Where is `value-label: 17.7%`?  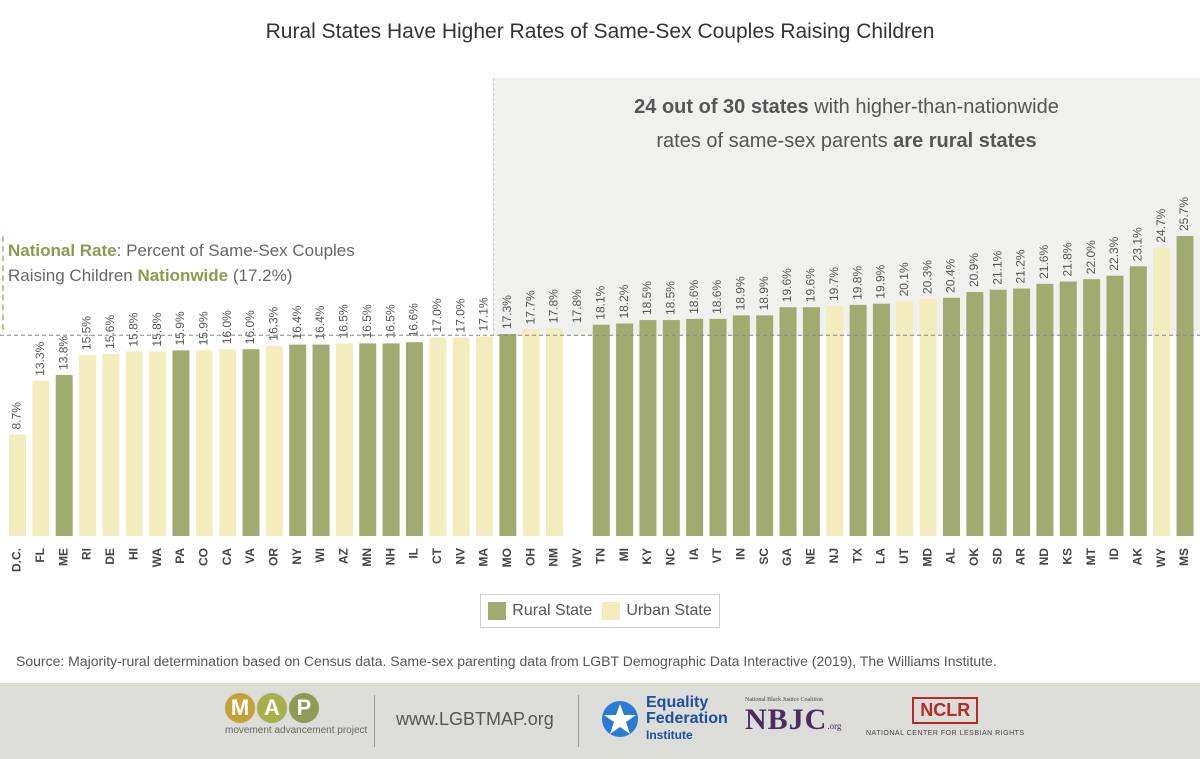
value-label: 17.7% is located at coordinates (530, 307).